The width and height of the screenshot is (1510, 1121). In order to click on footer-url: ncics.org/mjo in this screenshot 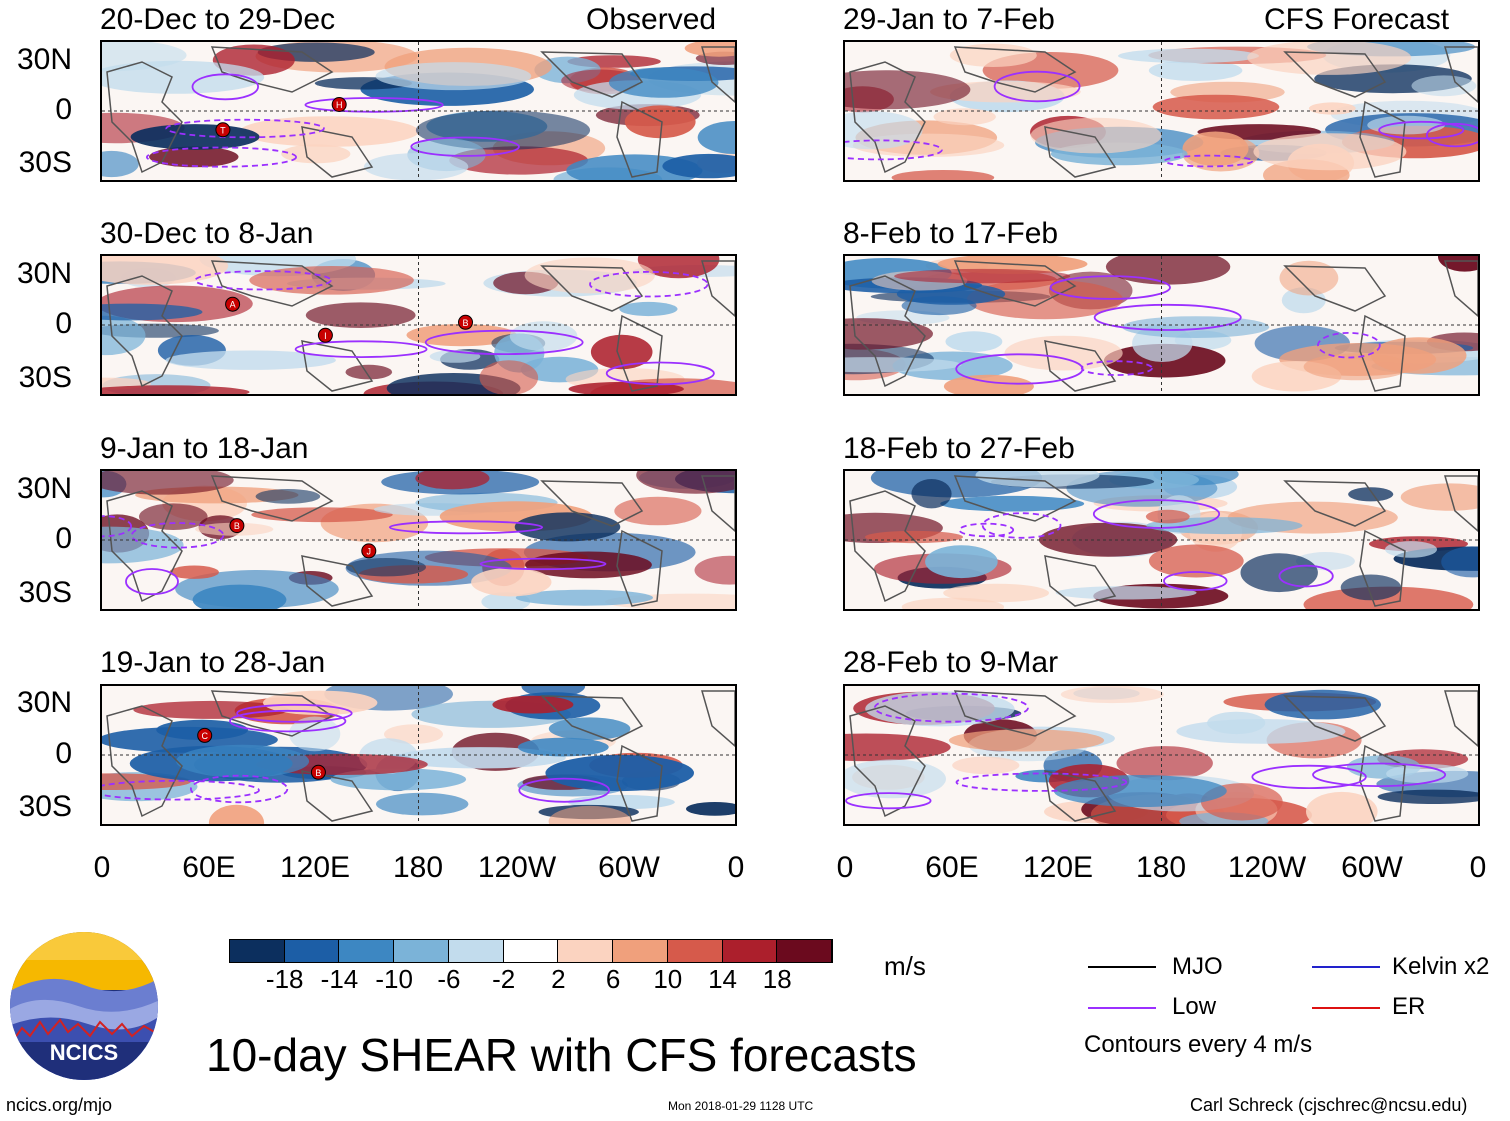, I will do `click(59, 1105)`.